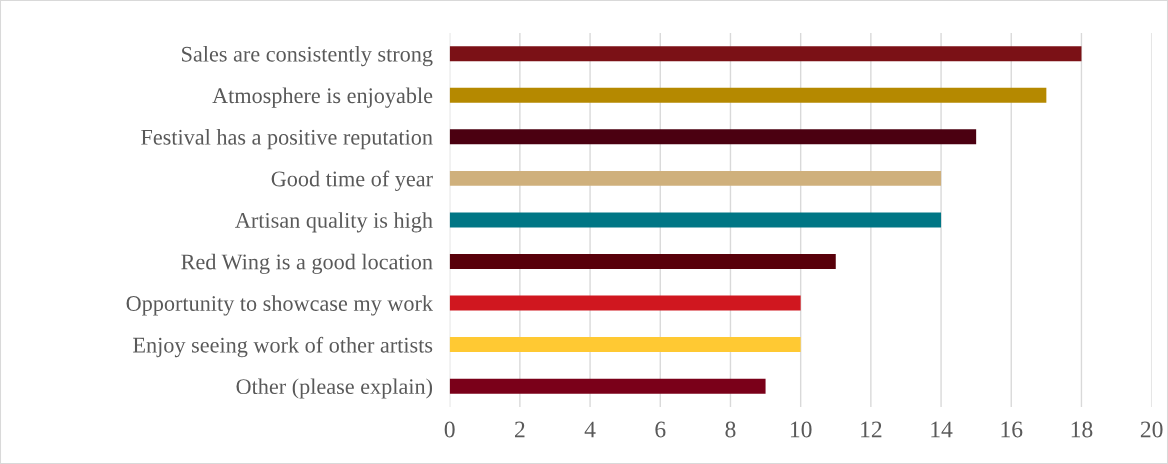  I want to click on y-tick-label: Other (please explain), so click(334, 388).